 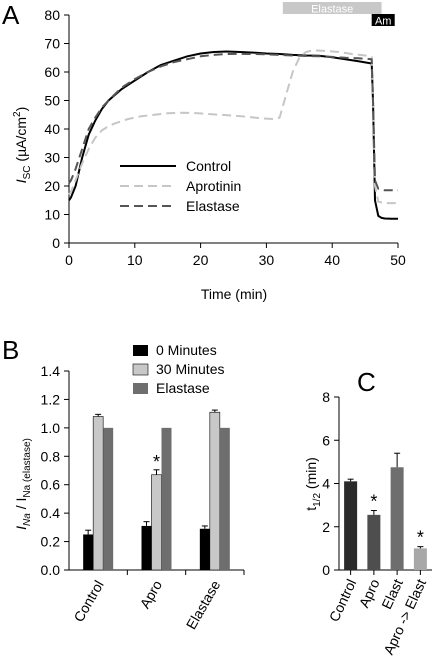 What do you see at coordinates (88, 552) in the screenshot?
I see `bar-control-0-minutes` at bounding box center [88, 552].